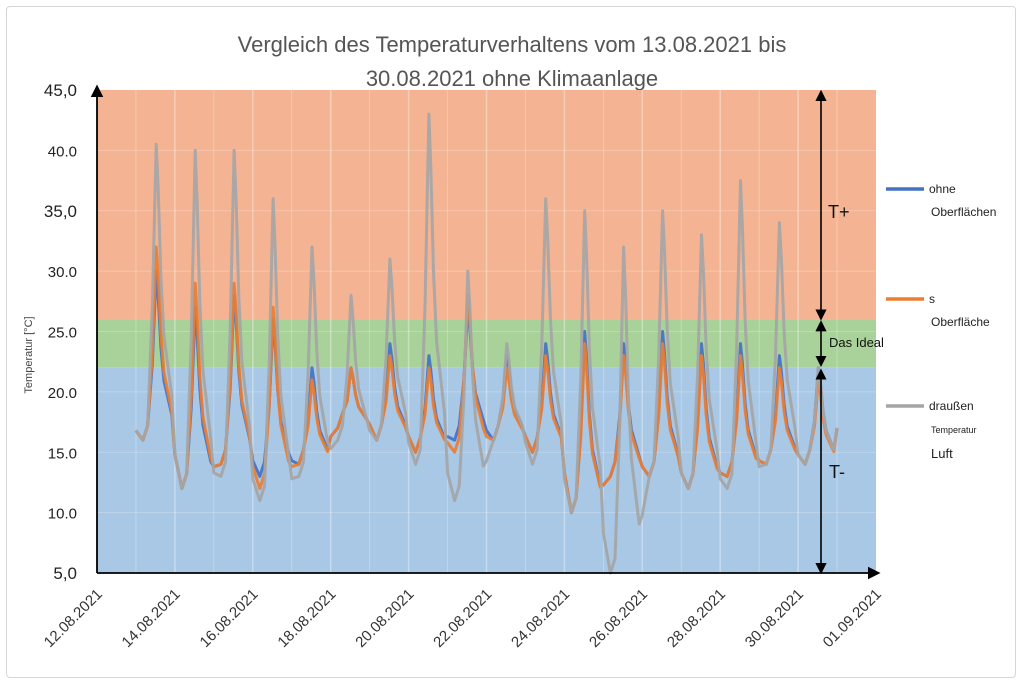 The height and width of the screenshot is (686, 1024). What do you see at coordinates (512, 78) in the screenshot?
I see `chart-title-line-2: 30.08.2021 ohne Klimaanlage` at bounding box center [512, 78].